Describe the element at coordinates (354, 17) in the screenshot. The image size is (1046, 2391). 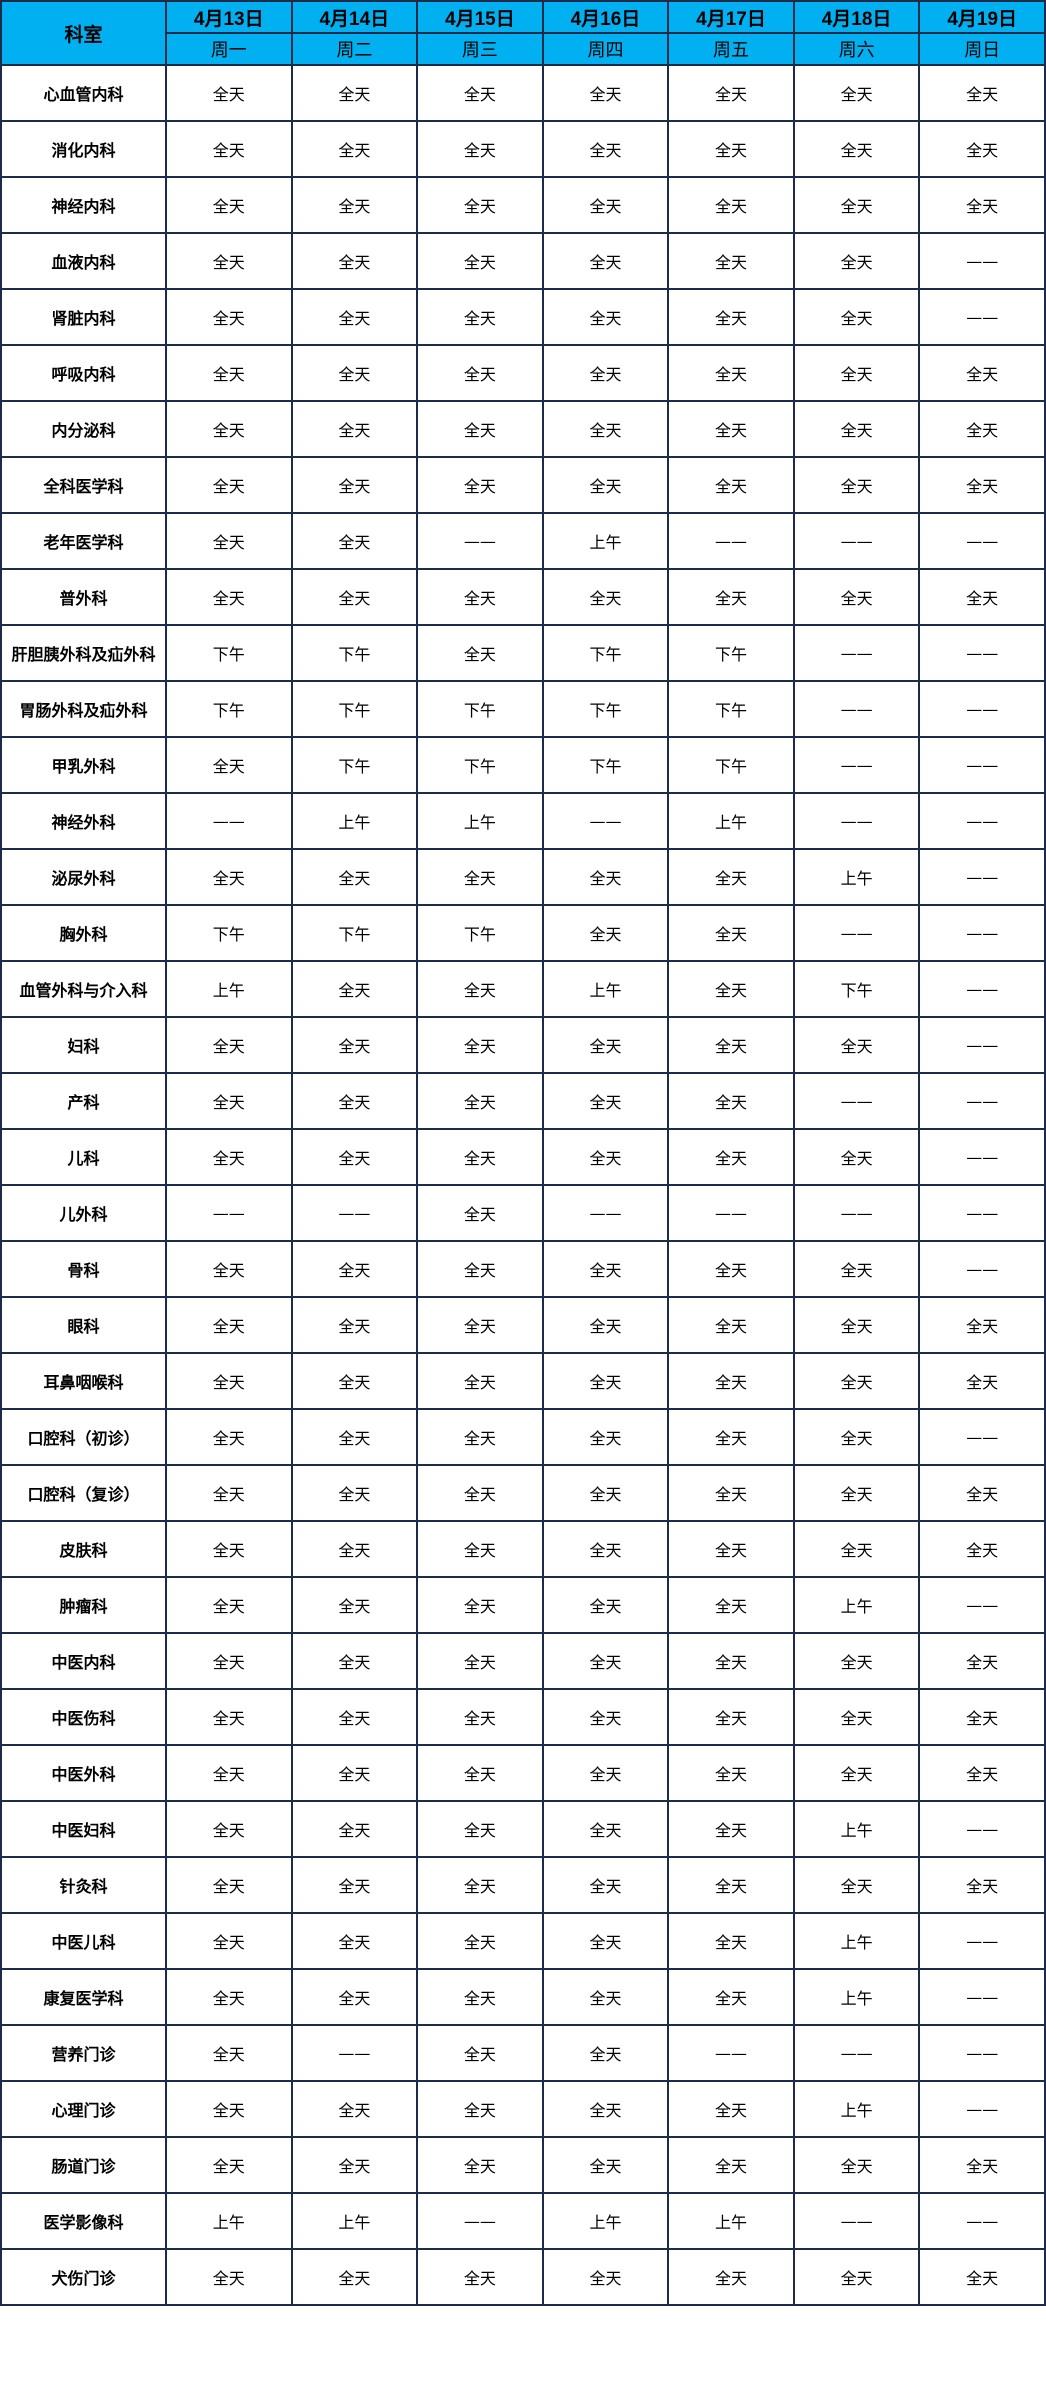
I see `date-header: 4月14日` at that location.